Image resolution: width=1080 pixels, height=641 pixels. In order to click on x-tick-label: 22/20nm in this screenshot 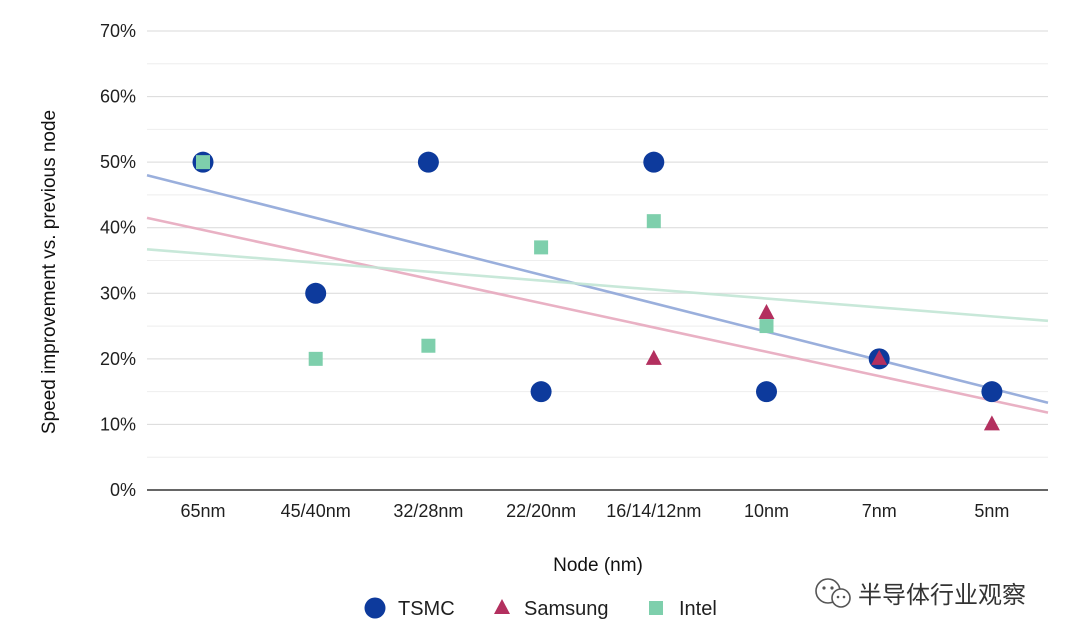, I will do `click(541, 511)`.